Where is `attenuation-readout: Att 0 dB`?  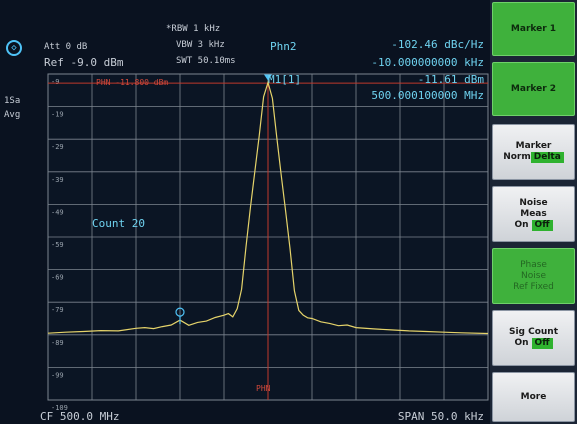 attenuation-readout: Att 0 dB is located at coordinates (66, 47).